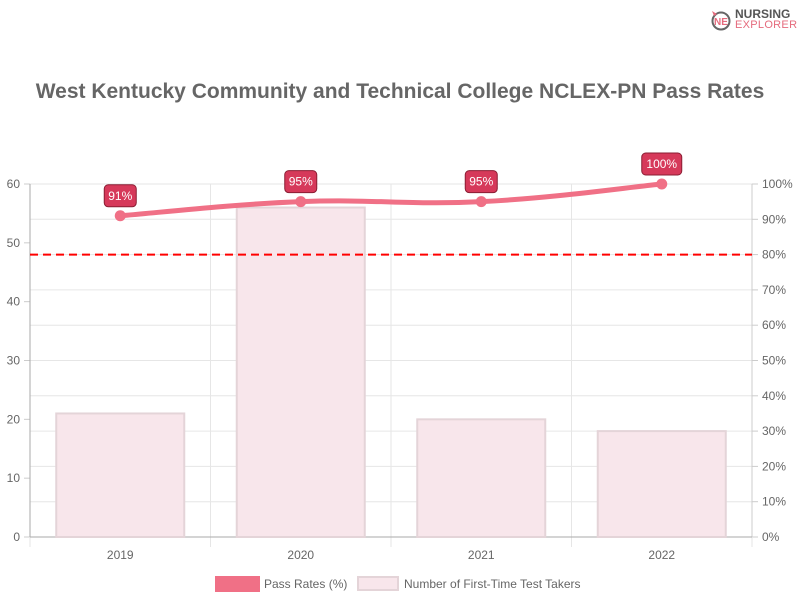 The width and height of the screenshot is (800, 600). Describe the element at coordinates (763, 14) in the screenshot. I see `logo-line1: NURSING` at that location.